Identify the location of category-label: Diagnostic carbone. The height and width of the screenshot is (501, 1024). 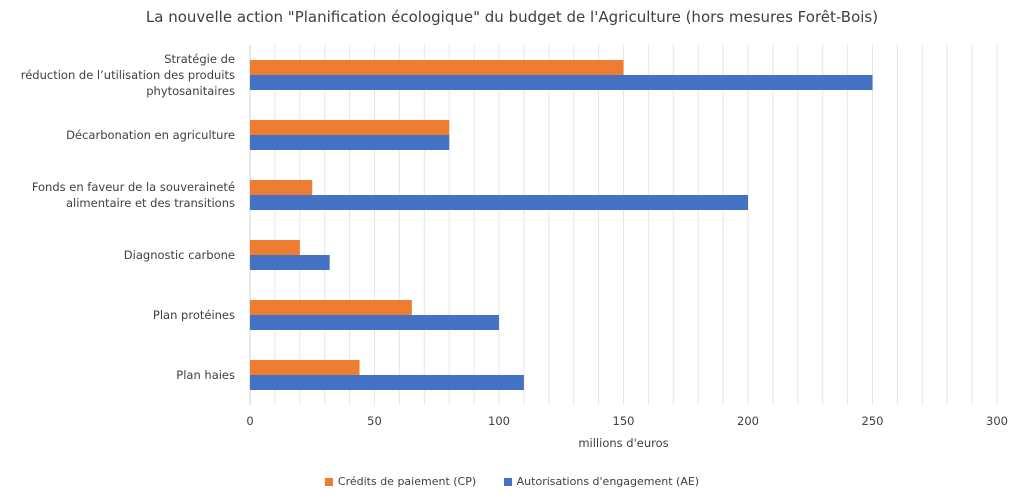
(179, 255).